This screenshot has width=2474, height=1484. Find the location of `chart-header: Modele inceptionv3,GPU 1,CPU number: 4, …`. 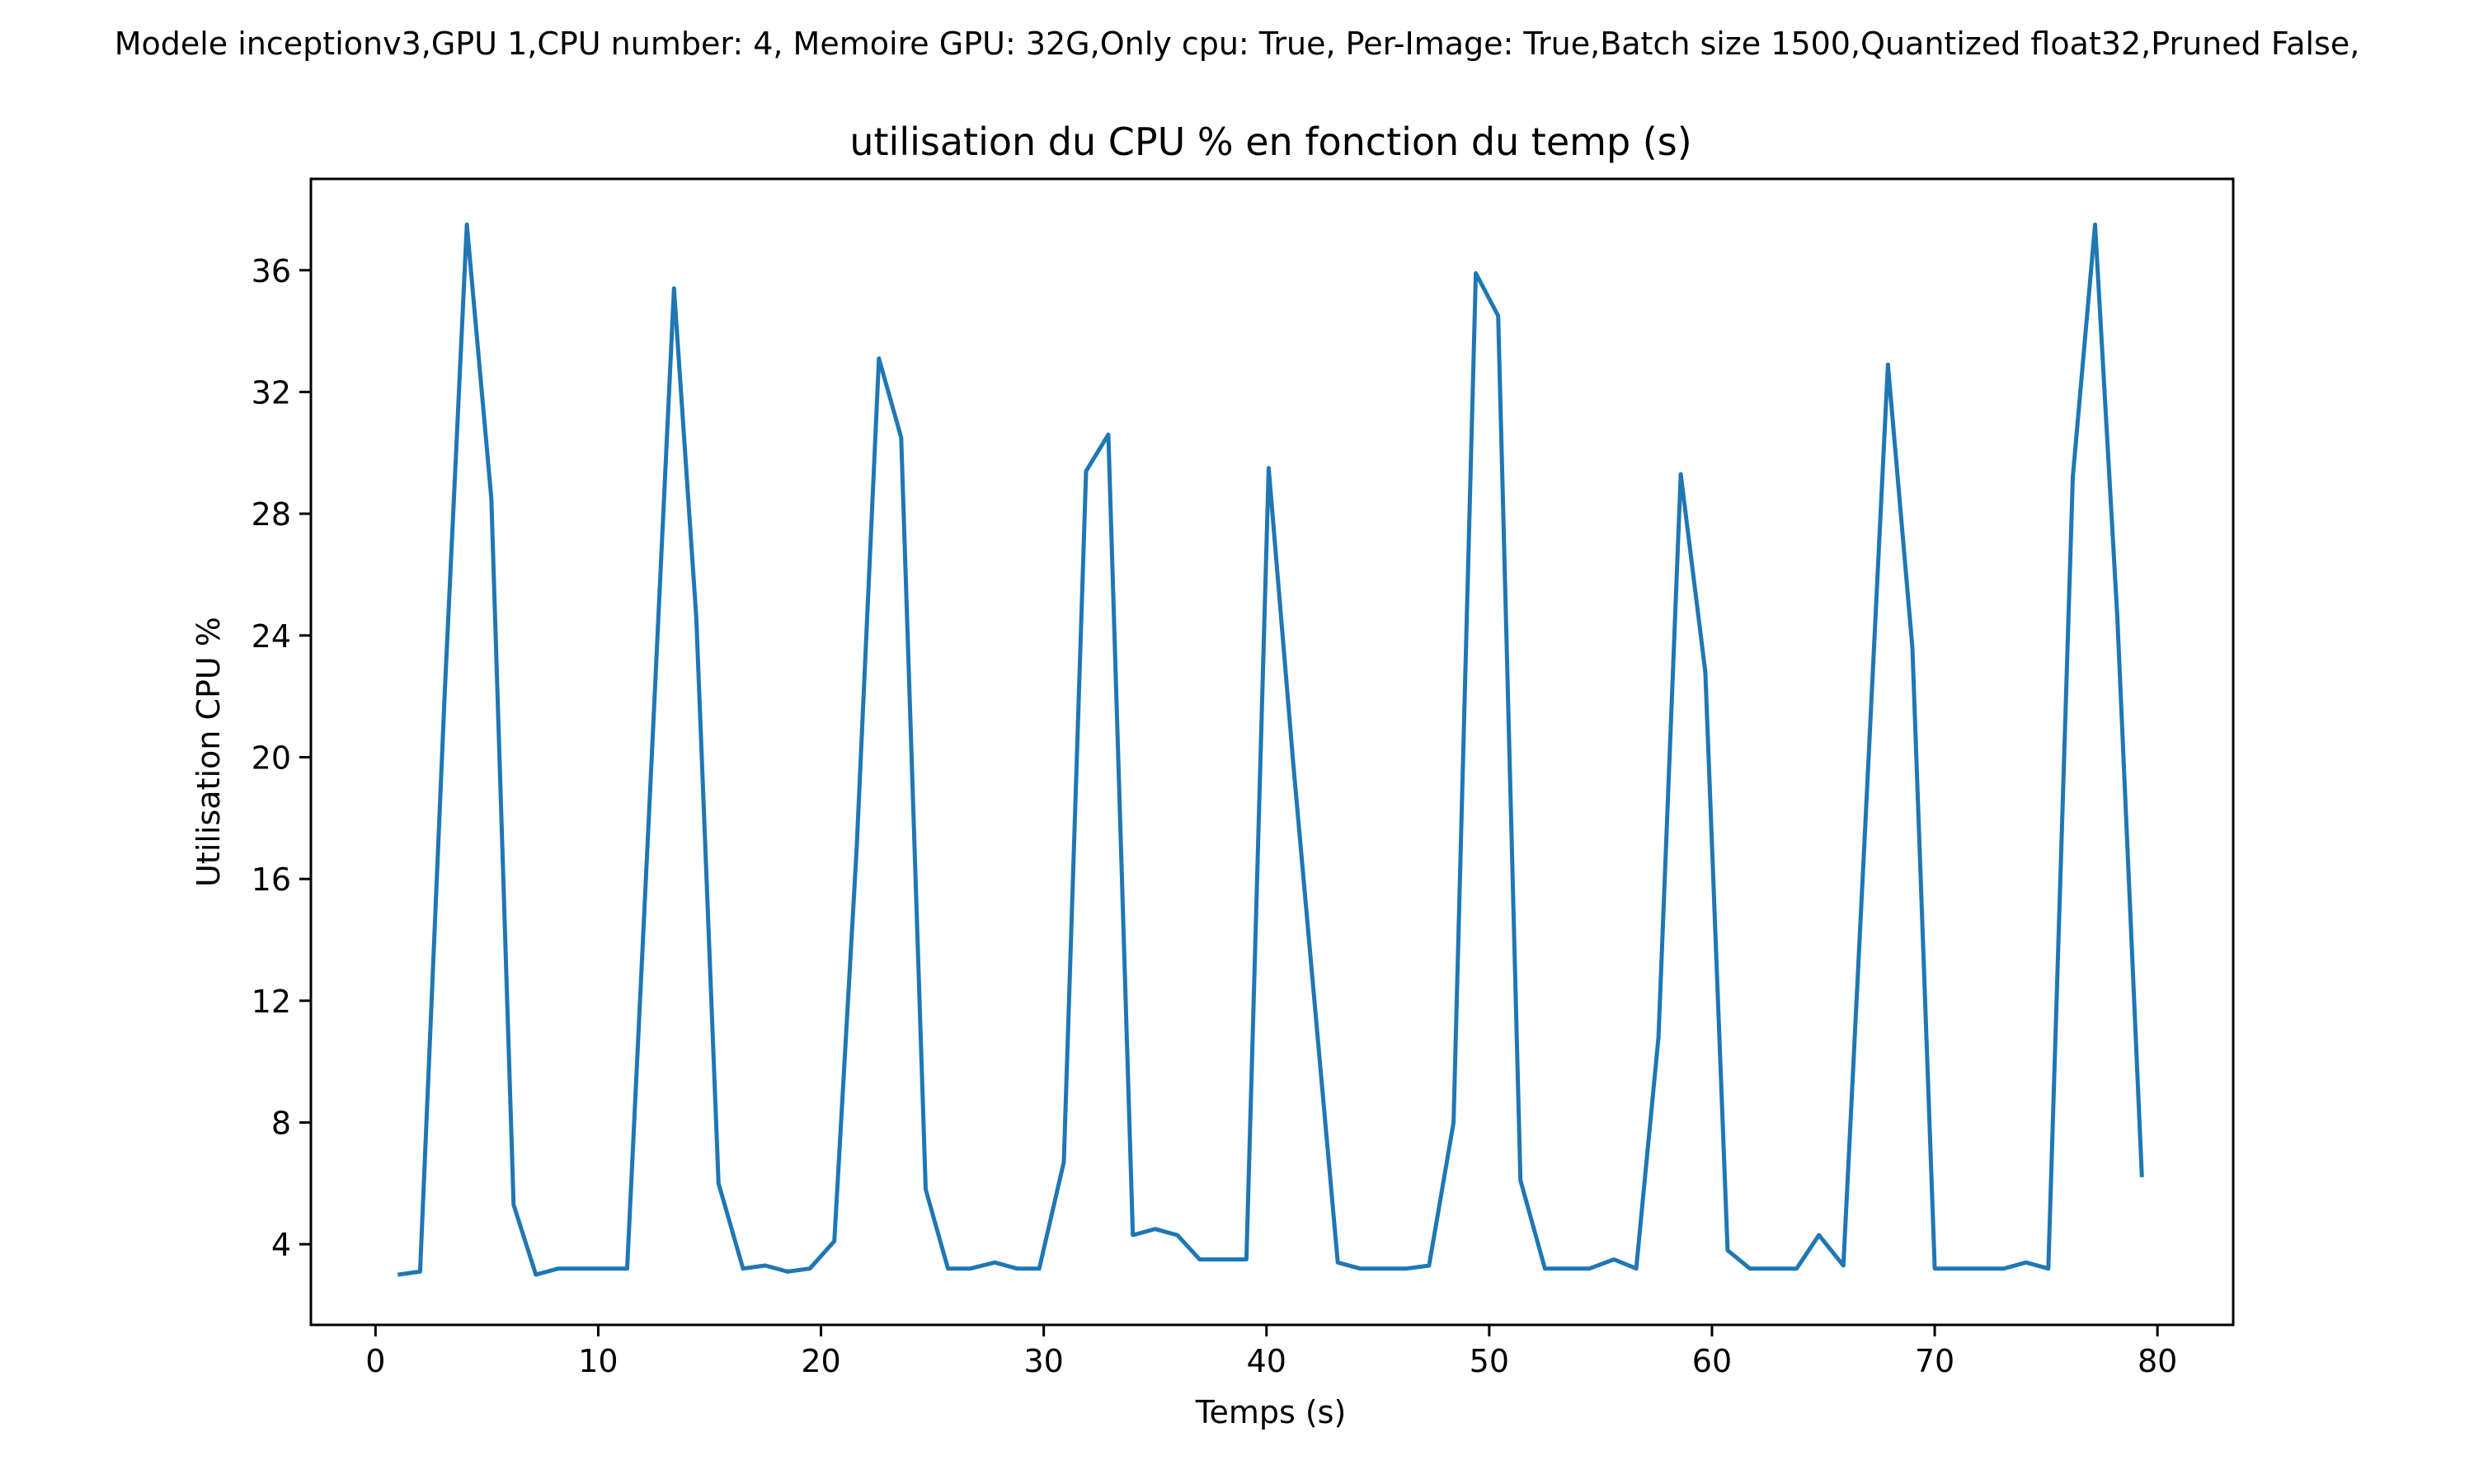

chart-header: Modele inceptionv3,GPU 1,CPU number: 4, … is located at coordinates (1237, 44).